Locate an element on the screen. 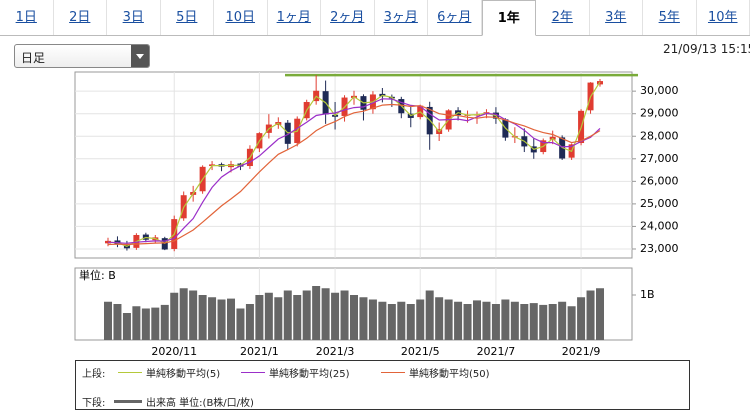 The image size is (750, 413). period-tab: 2日 is located at coordinates (80, 17).